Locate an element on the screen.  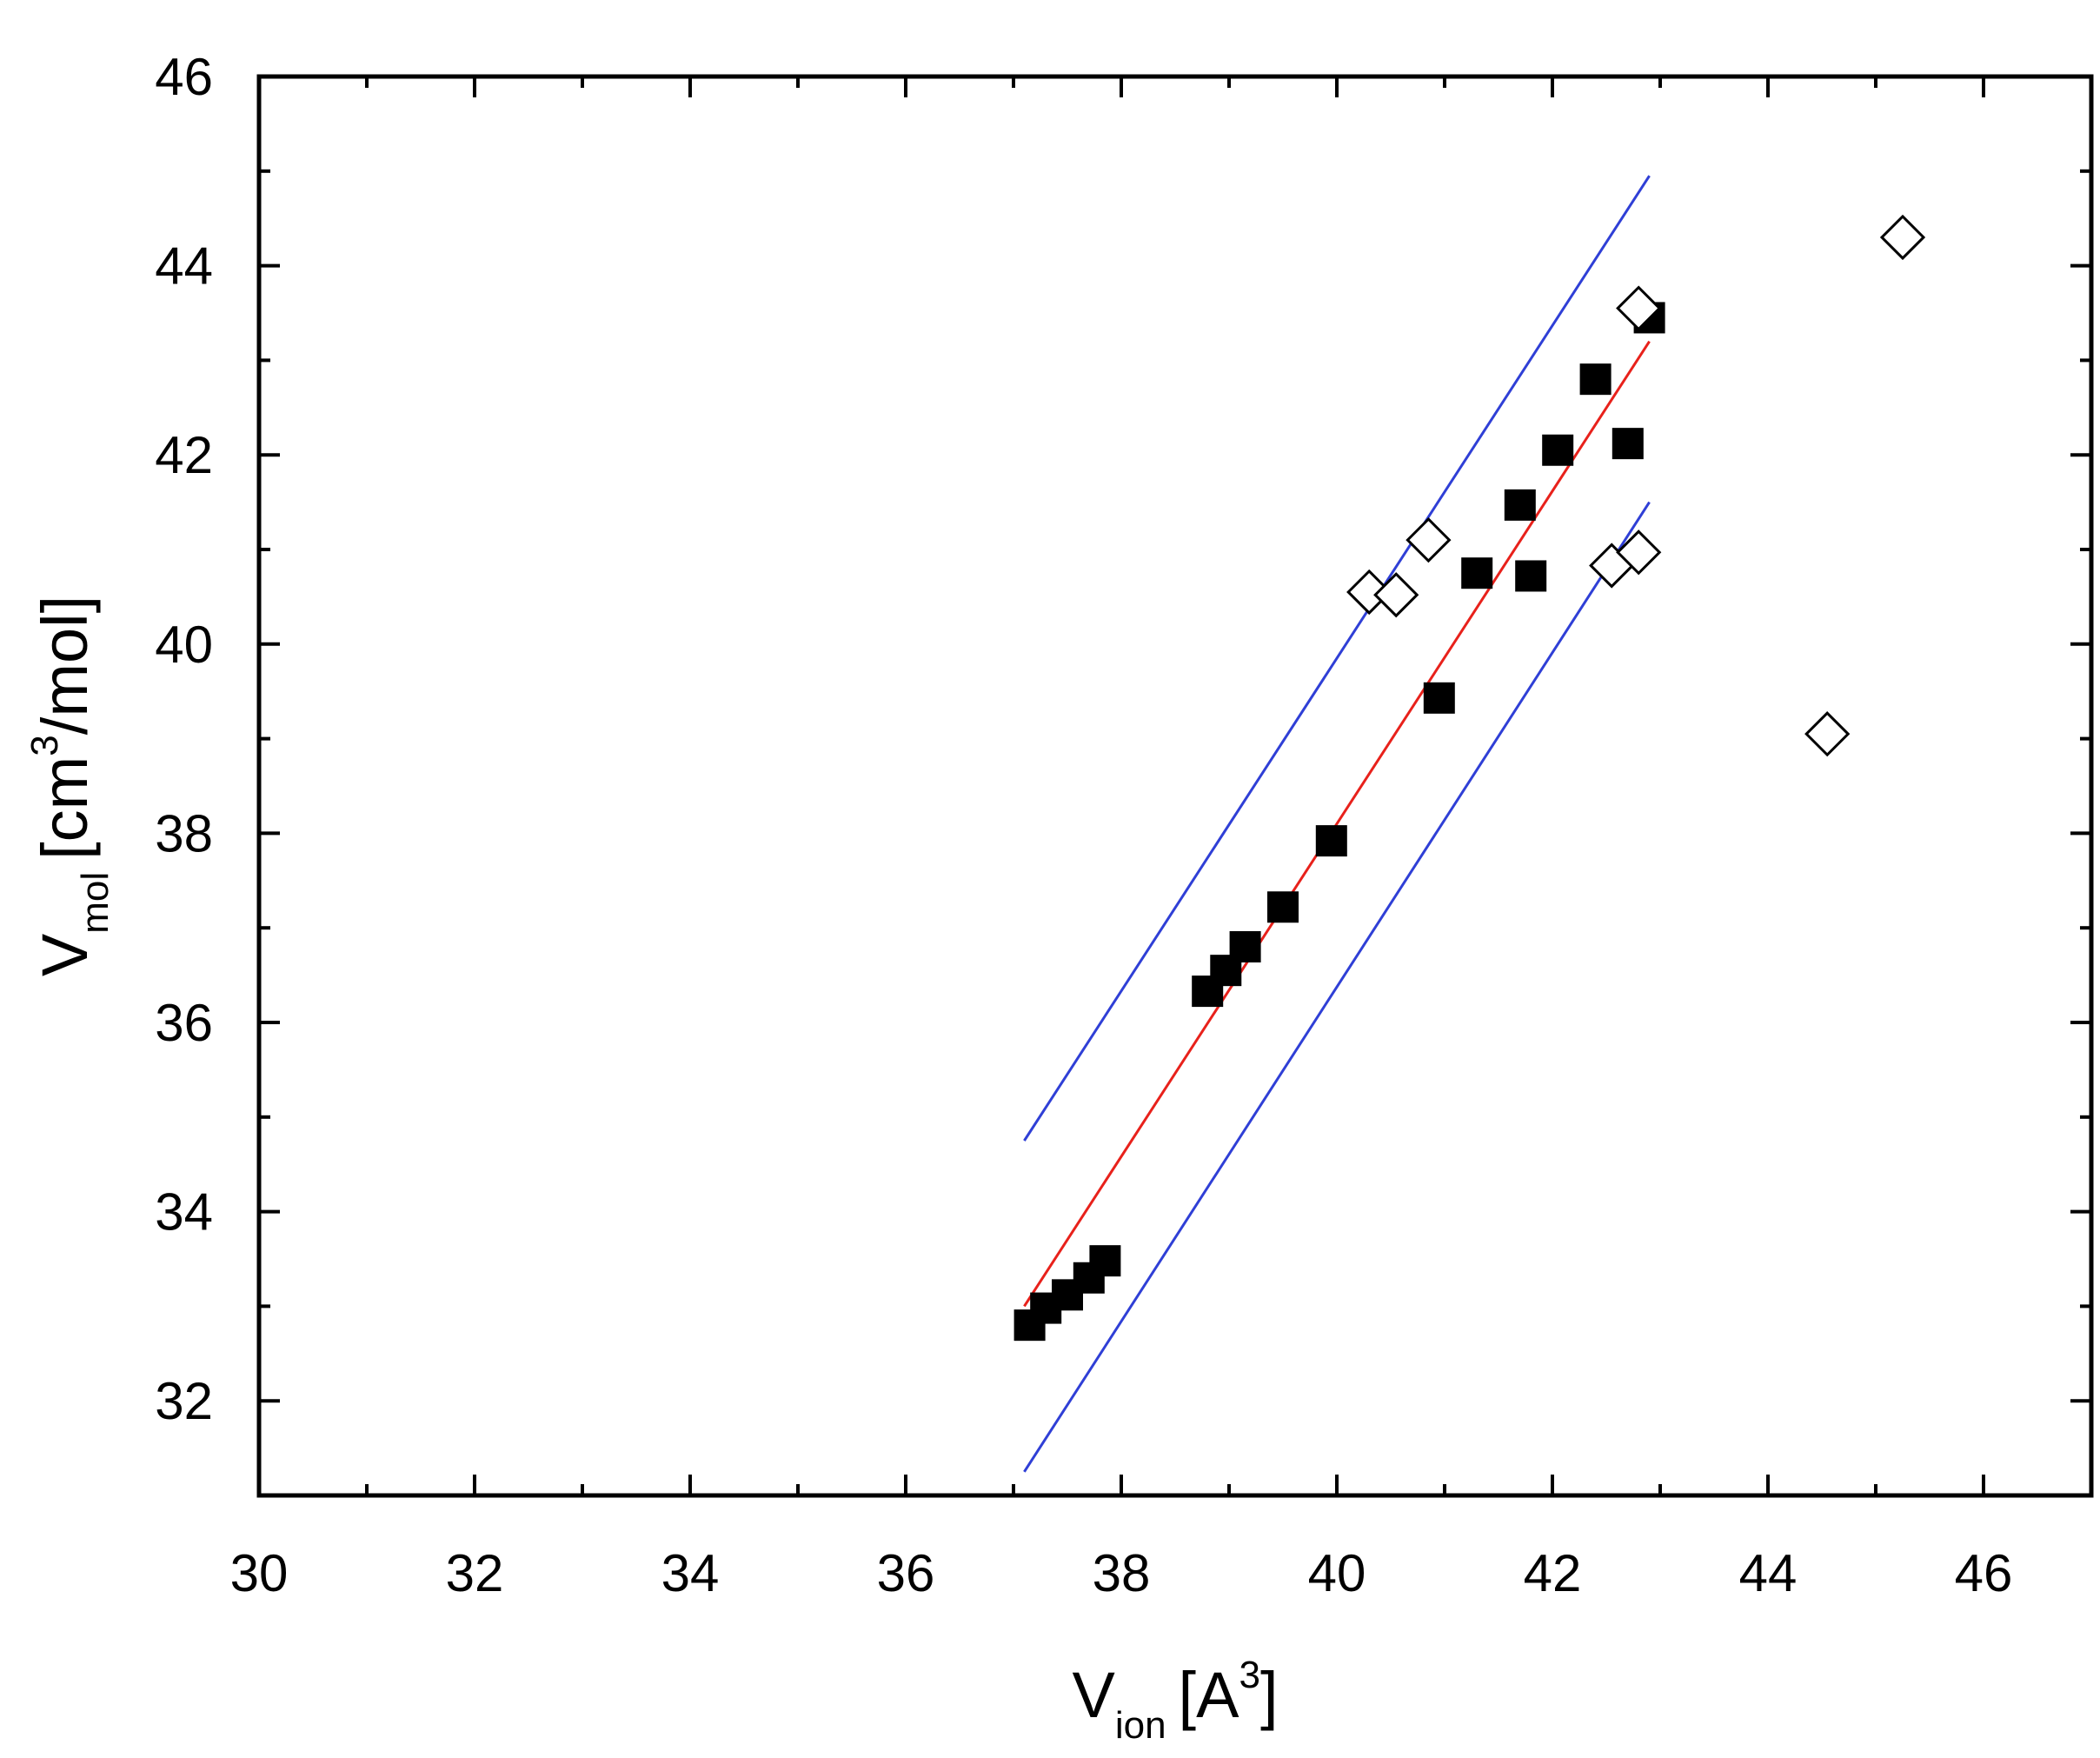
y-tick-label: 46 is located at coordinates (184, 77).